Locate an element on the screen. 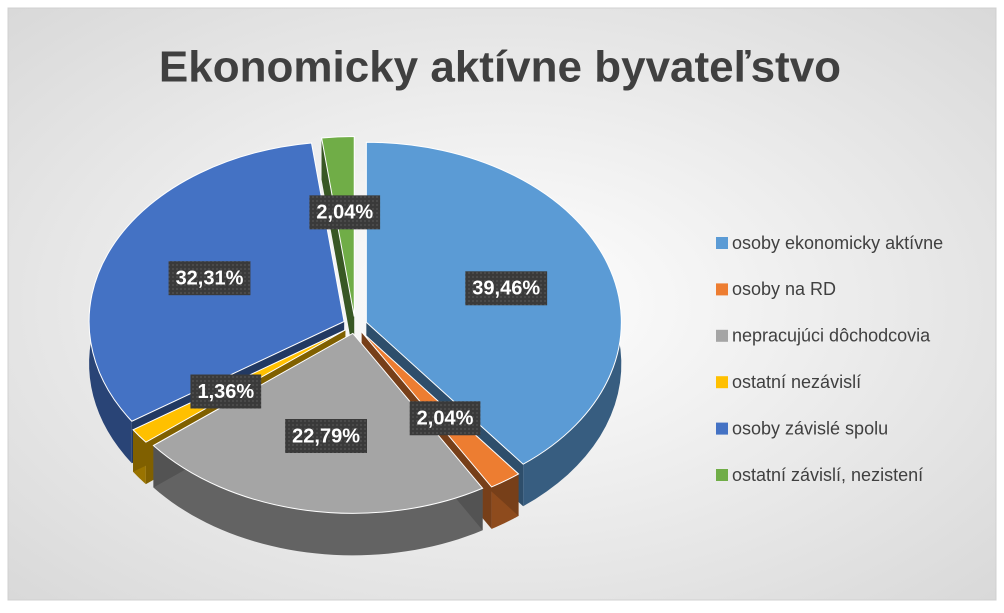 The height and width of the screenshot is (613, 1004). data-label: 22,79% is located at coordinates (326, 436).